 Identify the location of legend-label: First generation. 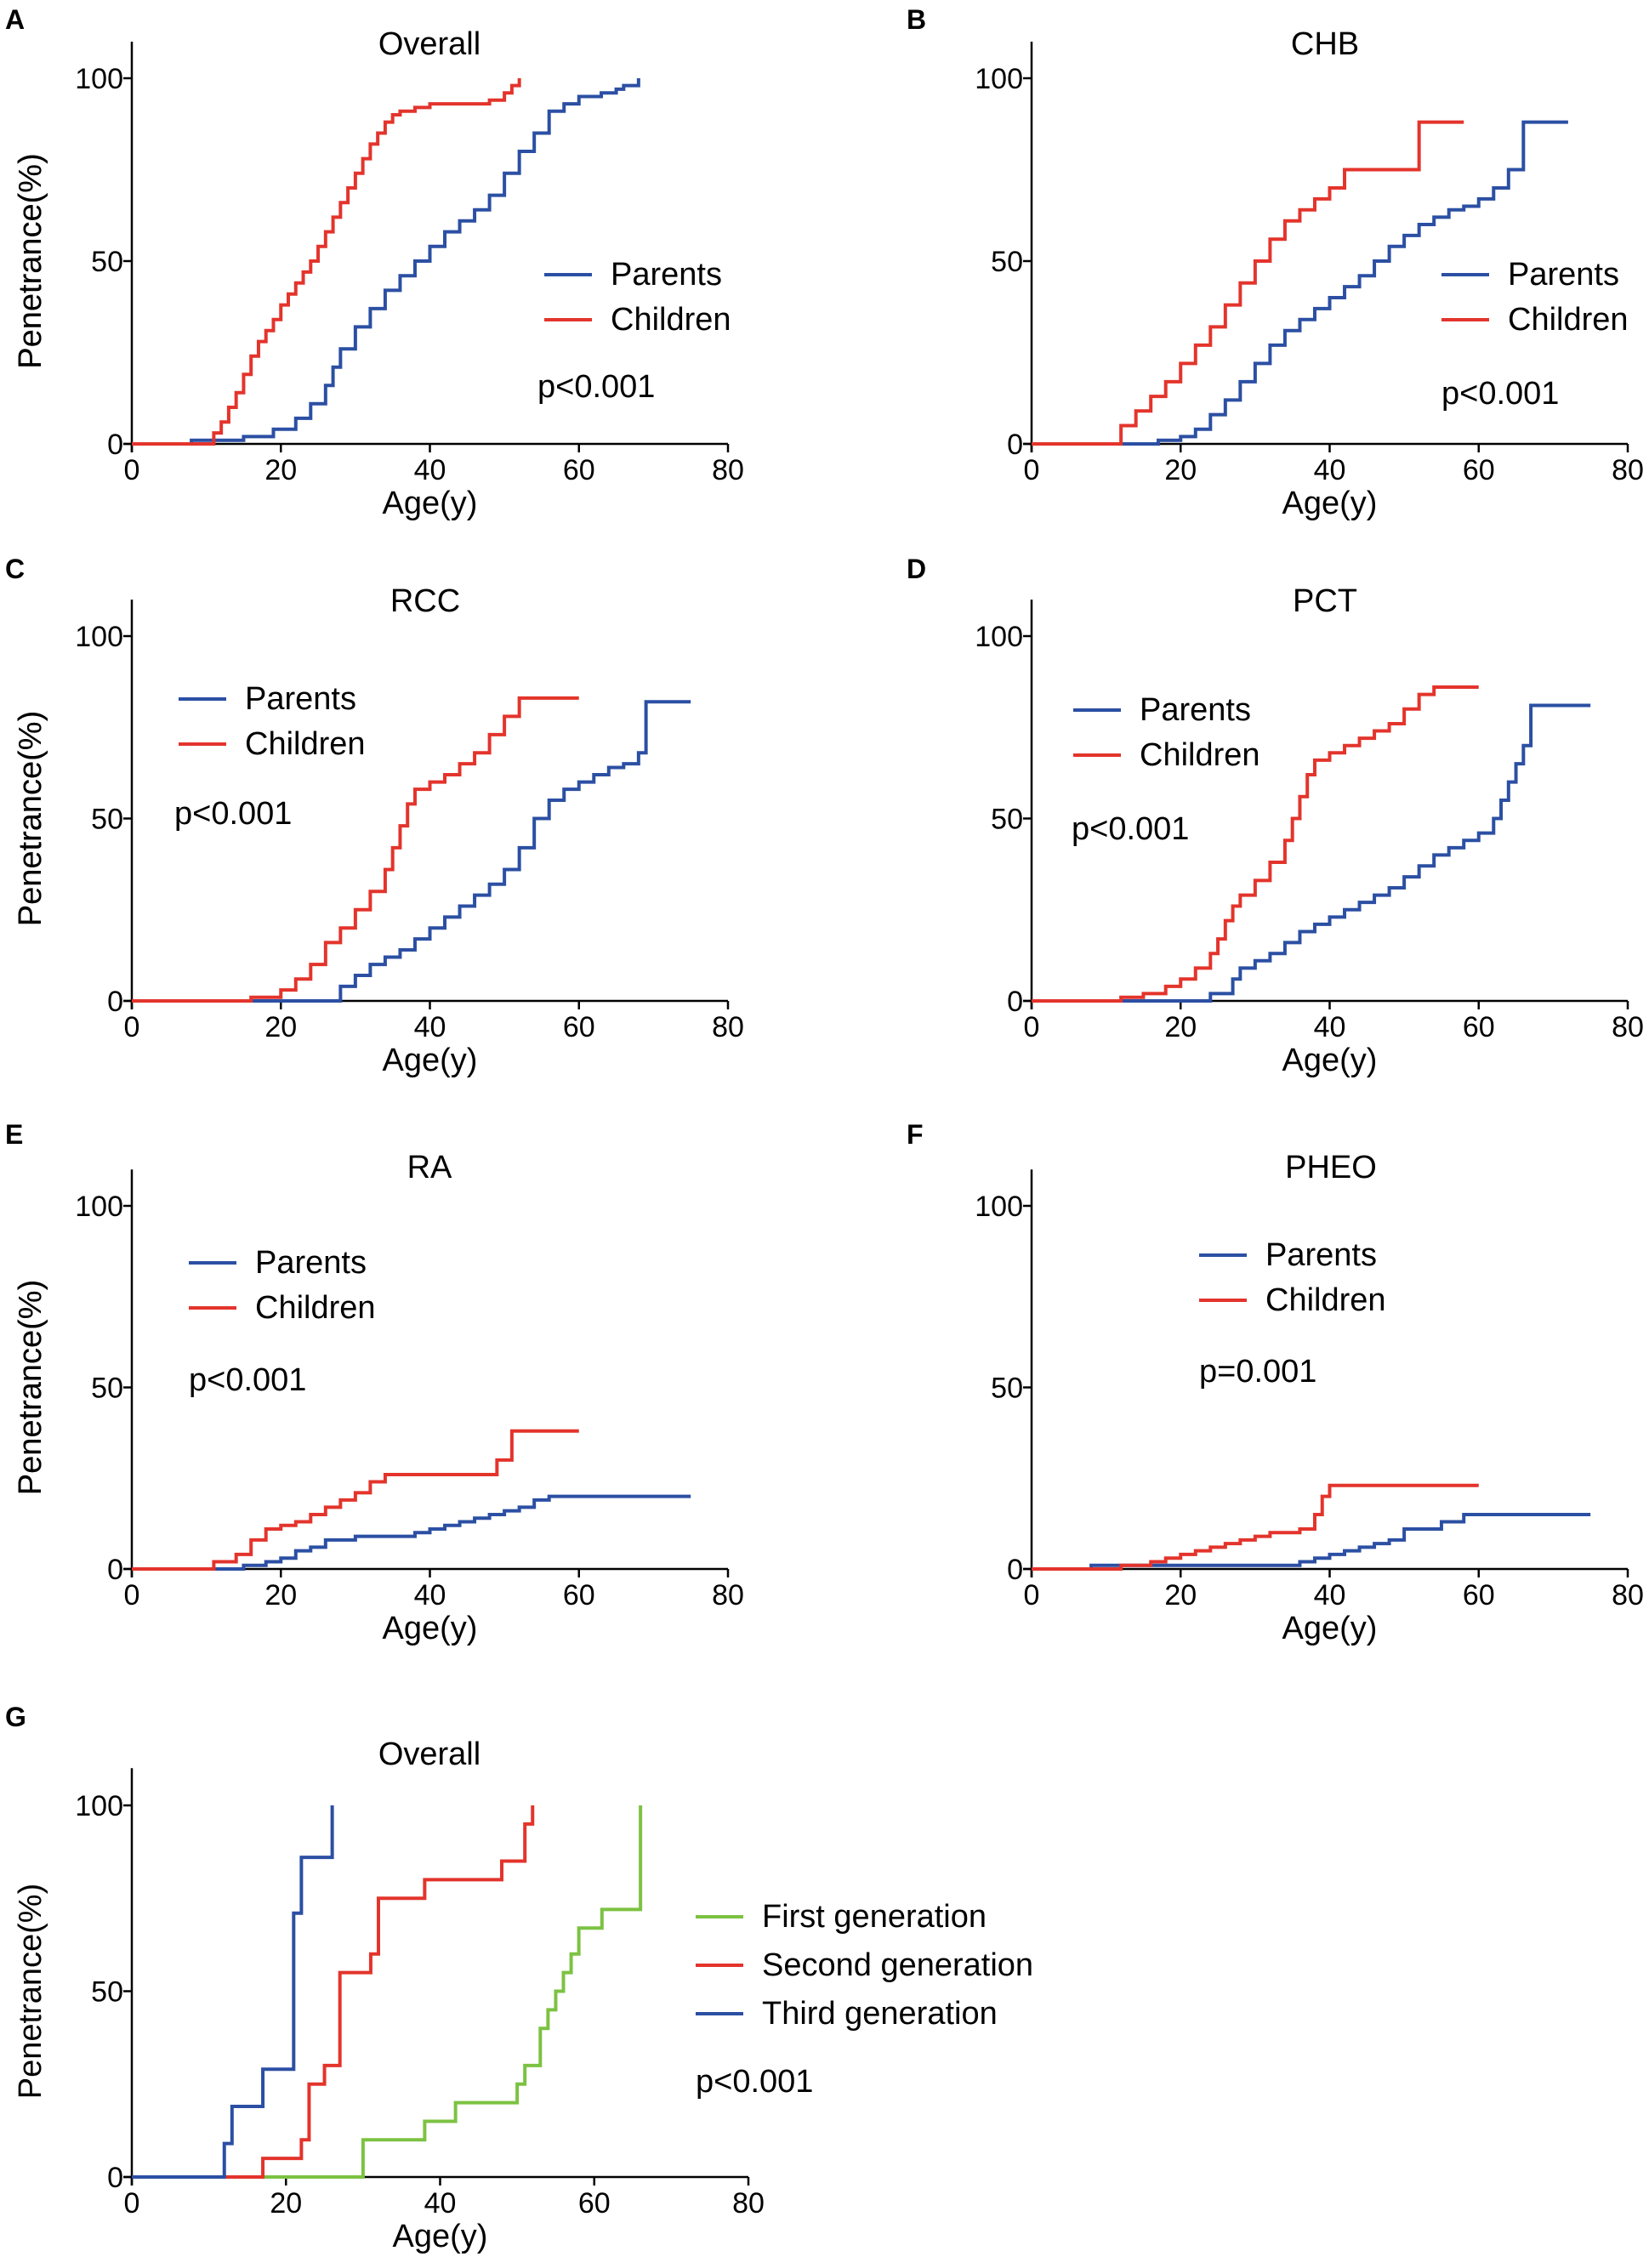
(875, 1917).